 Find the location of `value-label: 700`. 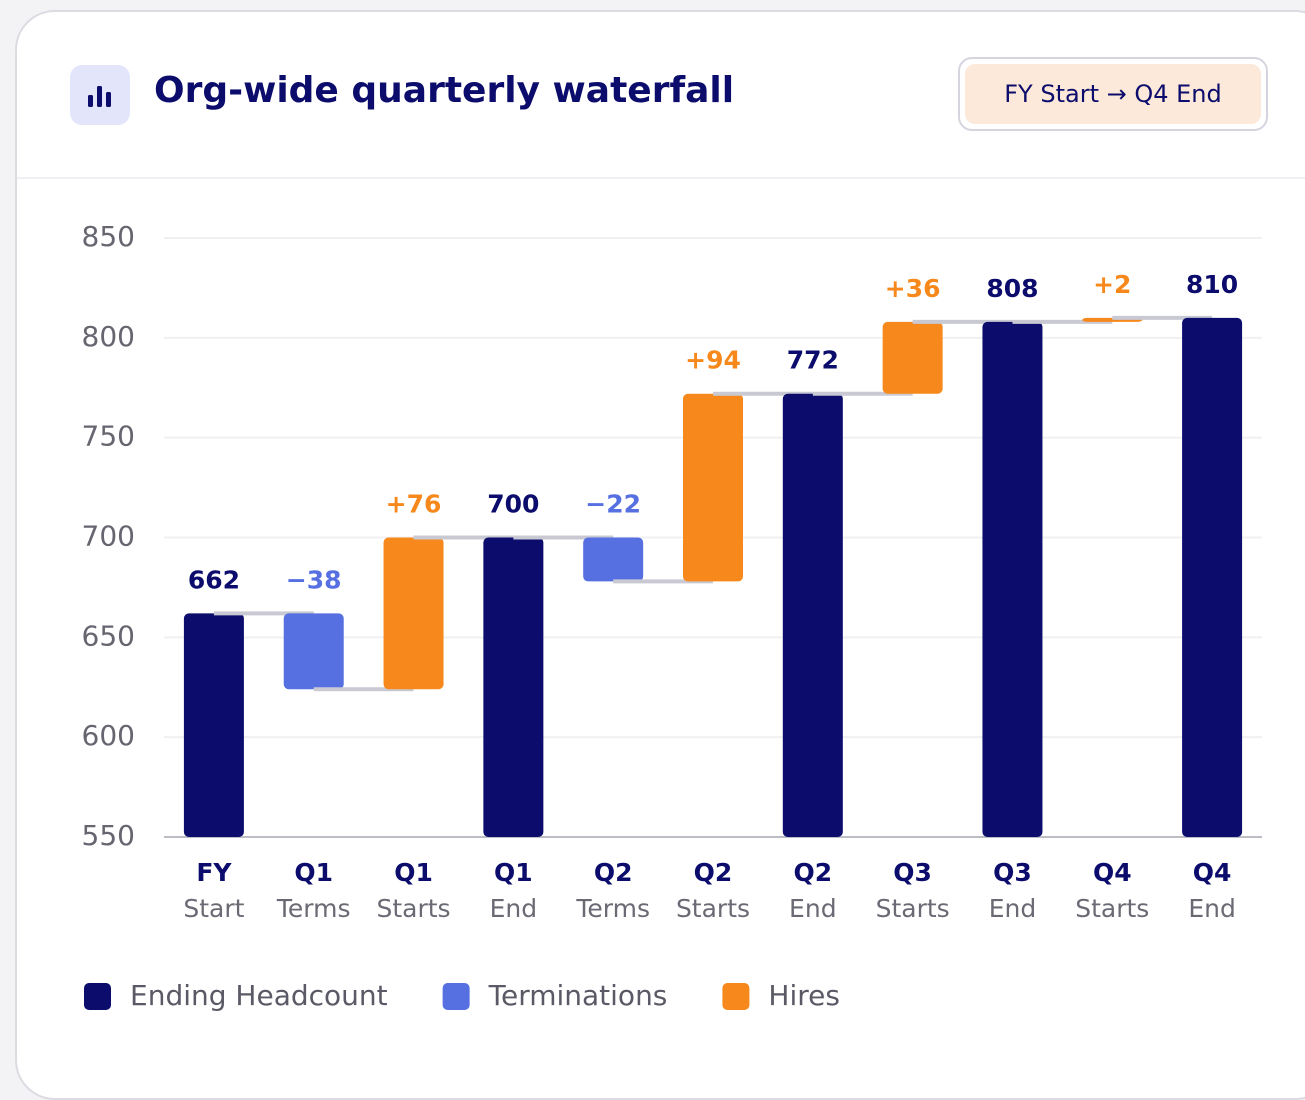

value-label: 700 is located at coordinates (513, 504).